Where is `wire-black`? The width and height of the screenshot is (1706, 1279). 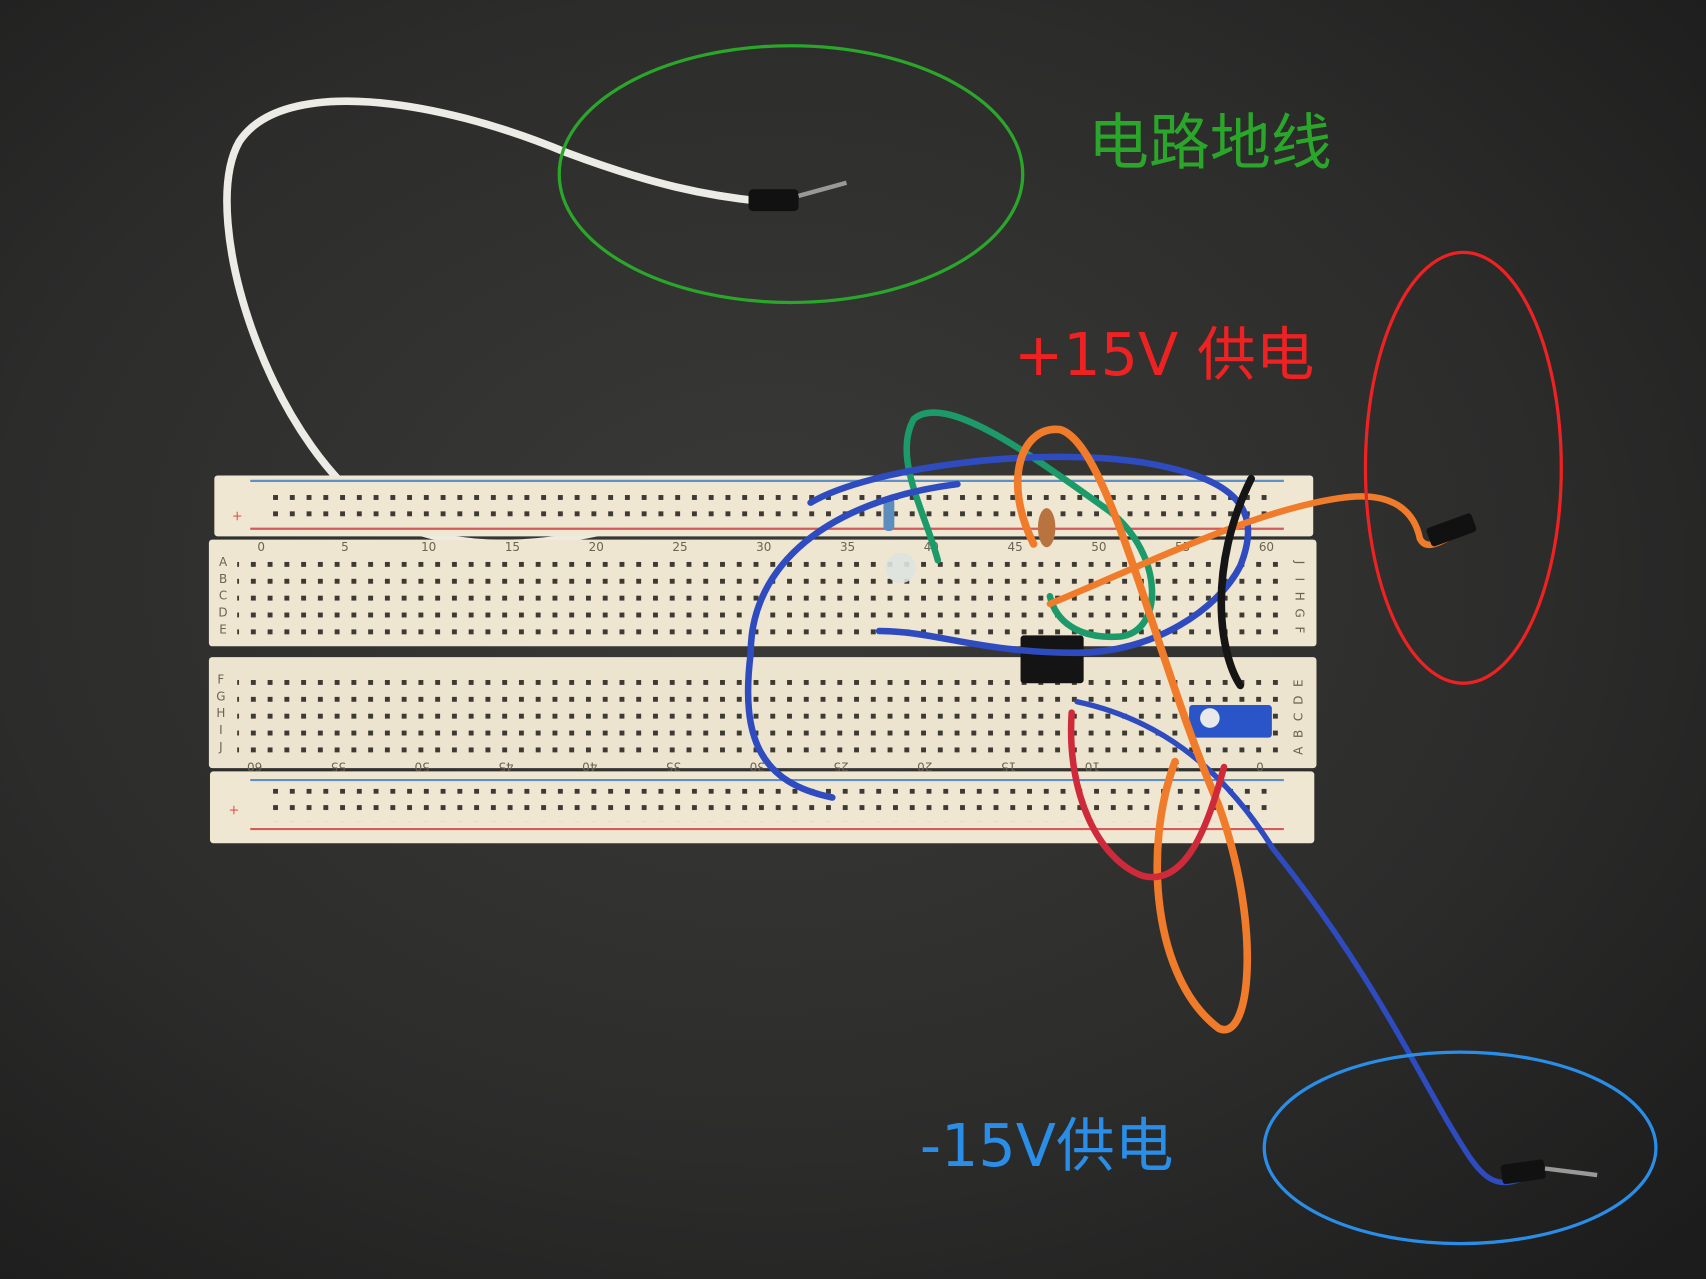 wire-black is located at coordinates (1236, 582).